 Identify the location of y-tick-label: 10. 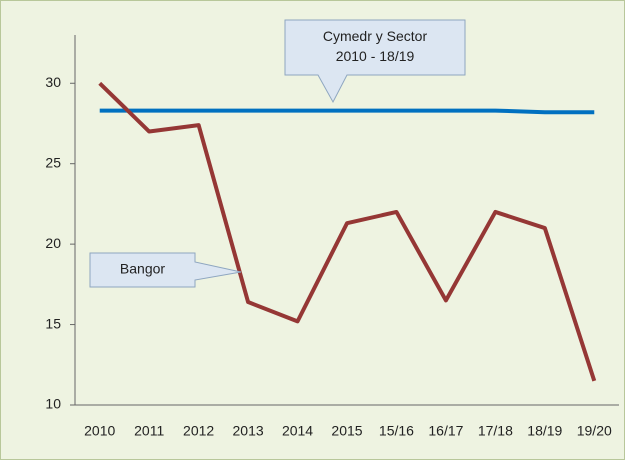
(53, 404).